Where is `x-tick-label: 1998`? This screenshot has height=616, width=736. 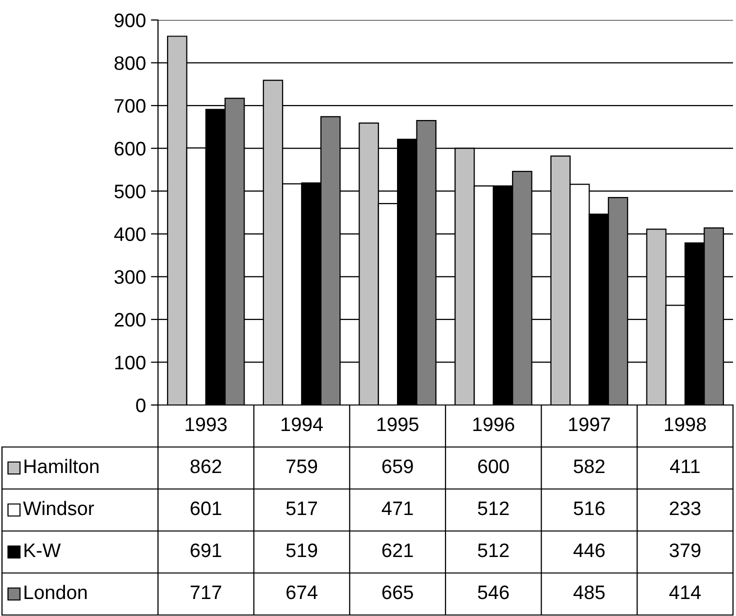
x-tick-label: 1998 is located at coordinates (685, 424).